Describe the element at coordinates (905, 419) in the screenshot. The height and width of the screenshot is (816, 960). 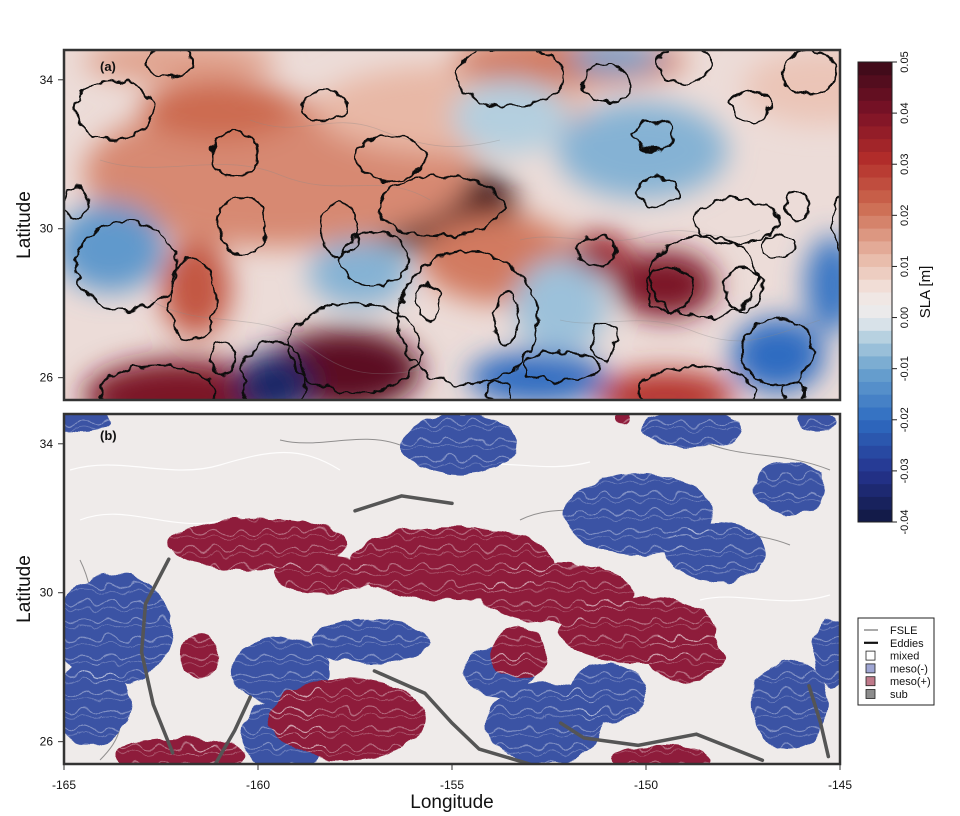
I see `colorbar-tick-label: -0.02` at that location.